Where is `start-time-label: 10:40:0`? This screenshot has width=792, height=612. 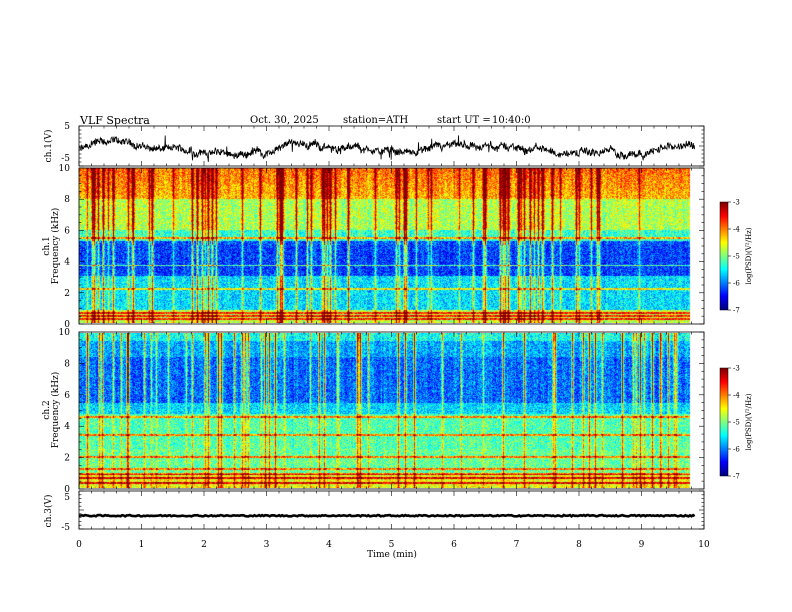
start-time-label: 10:40:0 is located at coordinates (511, 120).